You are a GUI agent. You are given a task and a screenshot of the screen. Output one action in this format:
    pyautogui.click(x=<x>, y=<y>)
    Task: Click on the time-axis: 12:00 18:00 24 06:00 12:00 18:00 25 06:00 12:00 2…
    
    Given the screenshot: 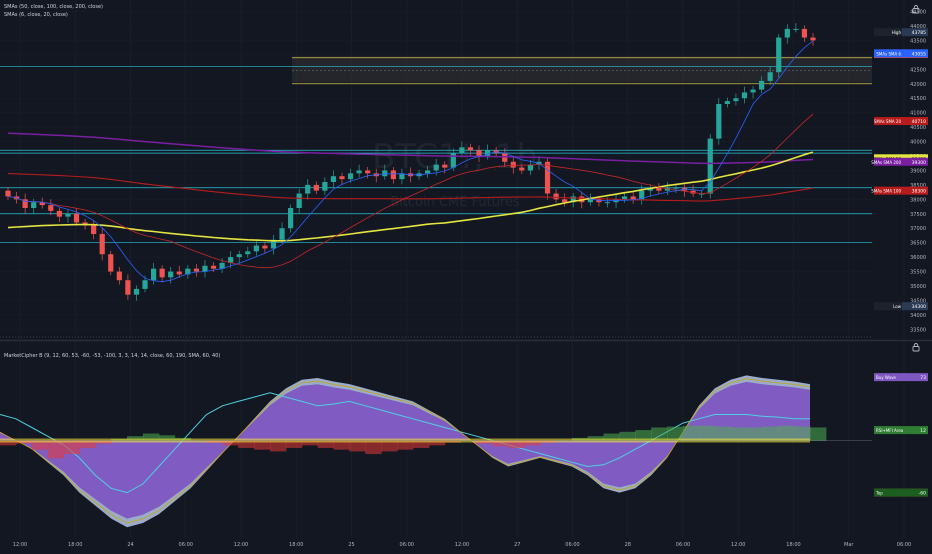 What is the action you would take?
    pyautogui.click(x=462, y=545)
    